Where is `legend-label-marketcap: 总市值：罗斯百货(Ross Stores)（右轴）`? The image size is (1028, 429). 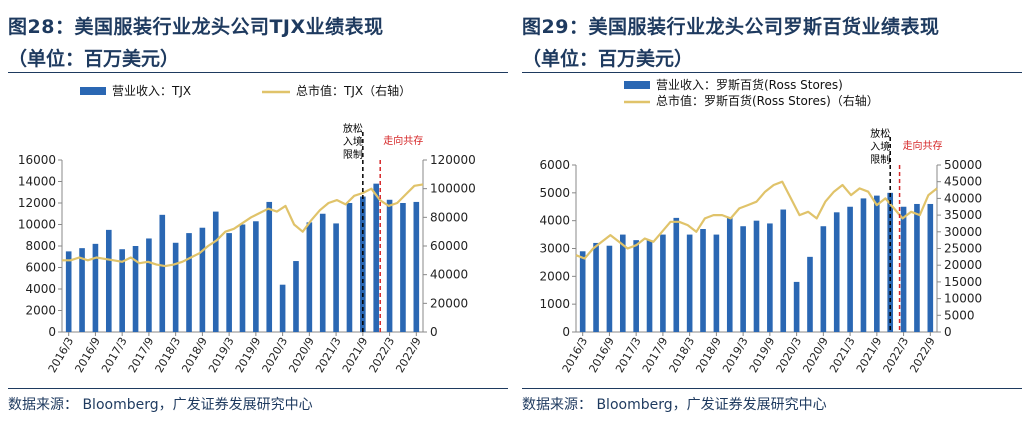
legend-label-marketcap: 总市值：罗斯百货(Ross Stores)（右轴） is located at coordinates (767, 100).